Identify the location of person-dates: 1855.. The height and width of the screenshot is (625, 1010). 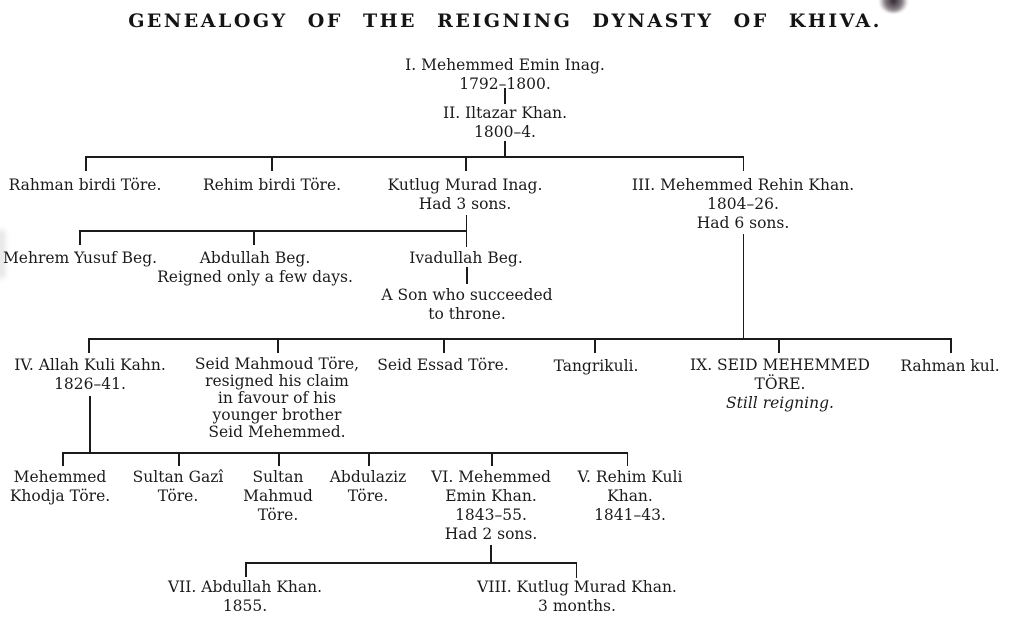
(245, 606).